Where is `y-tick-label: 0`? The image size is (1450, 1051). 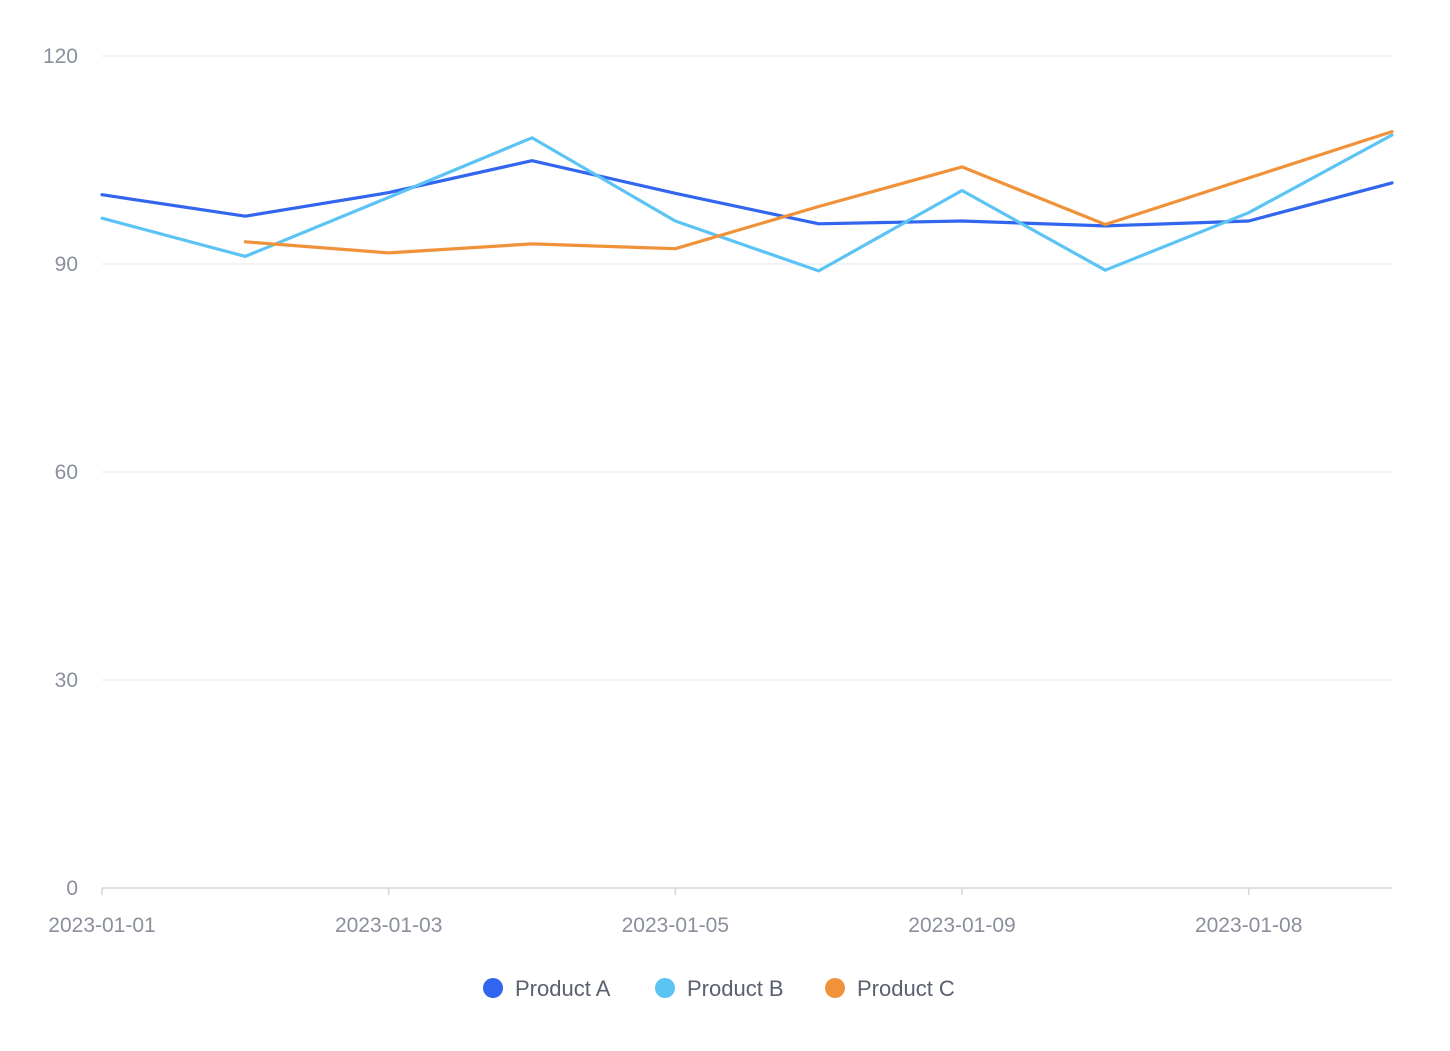 y-tick-label: 0 is located at coordinates (72, 888).